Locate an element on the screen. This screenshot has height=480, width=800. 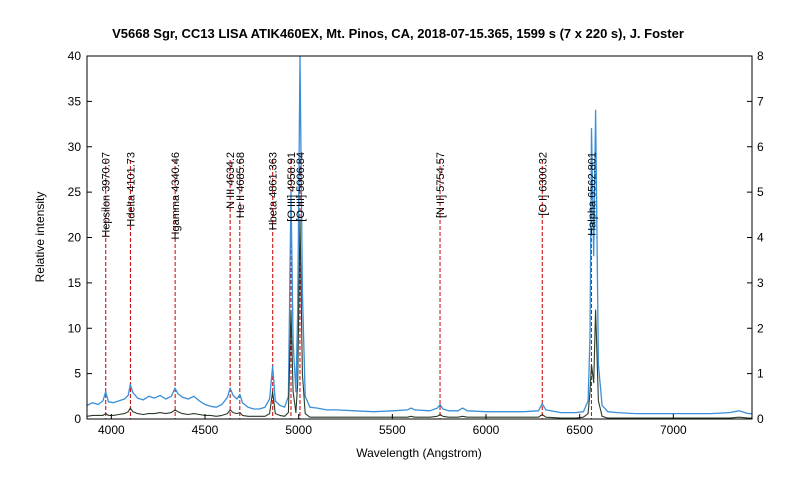
line-marker-label: [N II] 5754.57 is located at coordinates (441, 185).